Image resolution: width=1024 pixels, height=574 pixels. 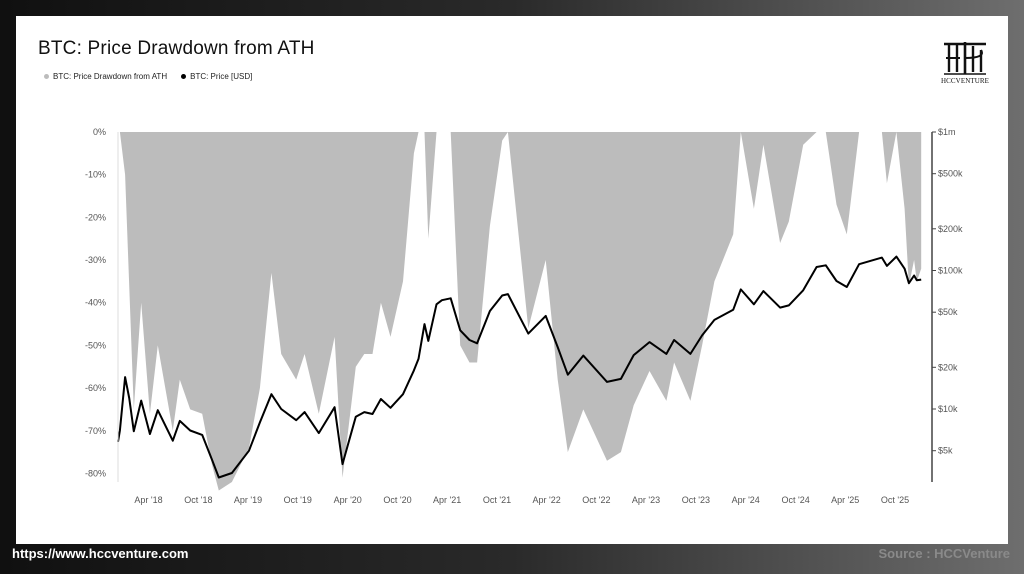 What do you see at coordinates (447, 500) in the screenshot?
I see `x-tick-label: Apr '21` at bounding box center [447, 500].